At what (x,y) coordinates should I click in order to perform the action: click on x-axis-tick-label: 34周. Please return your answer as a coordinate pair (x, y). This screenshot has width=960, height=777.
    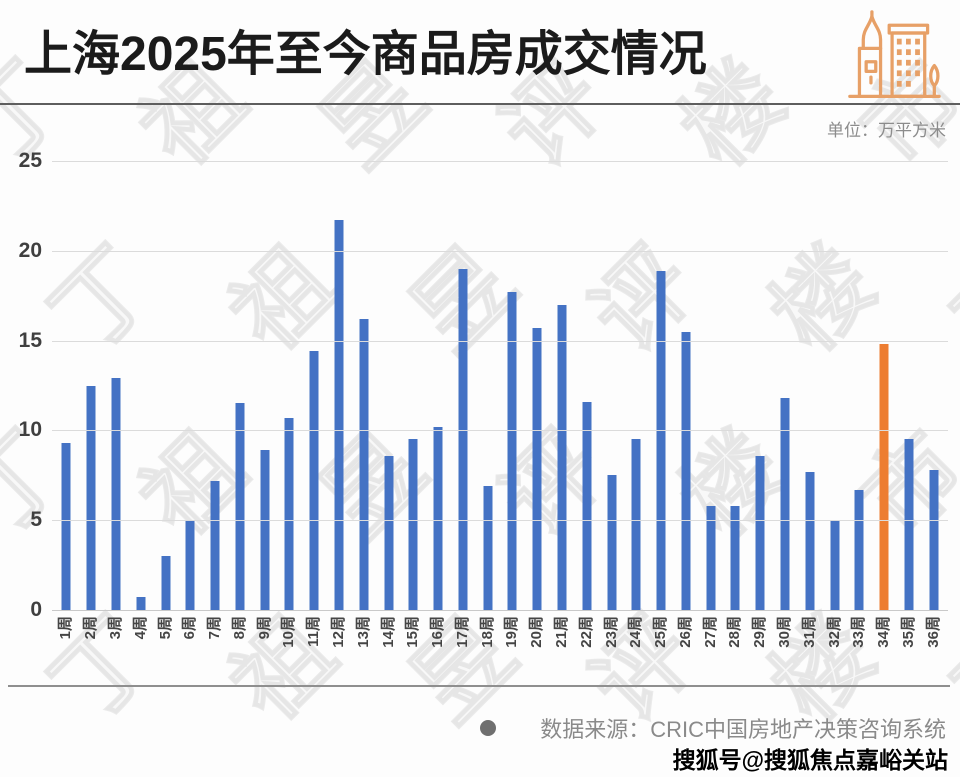
    Looking at the image, I should click on (884, 632).